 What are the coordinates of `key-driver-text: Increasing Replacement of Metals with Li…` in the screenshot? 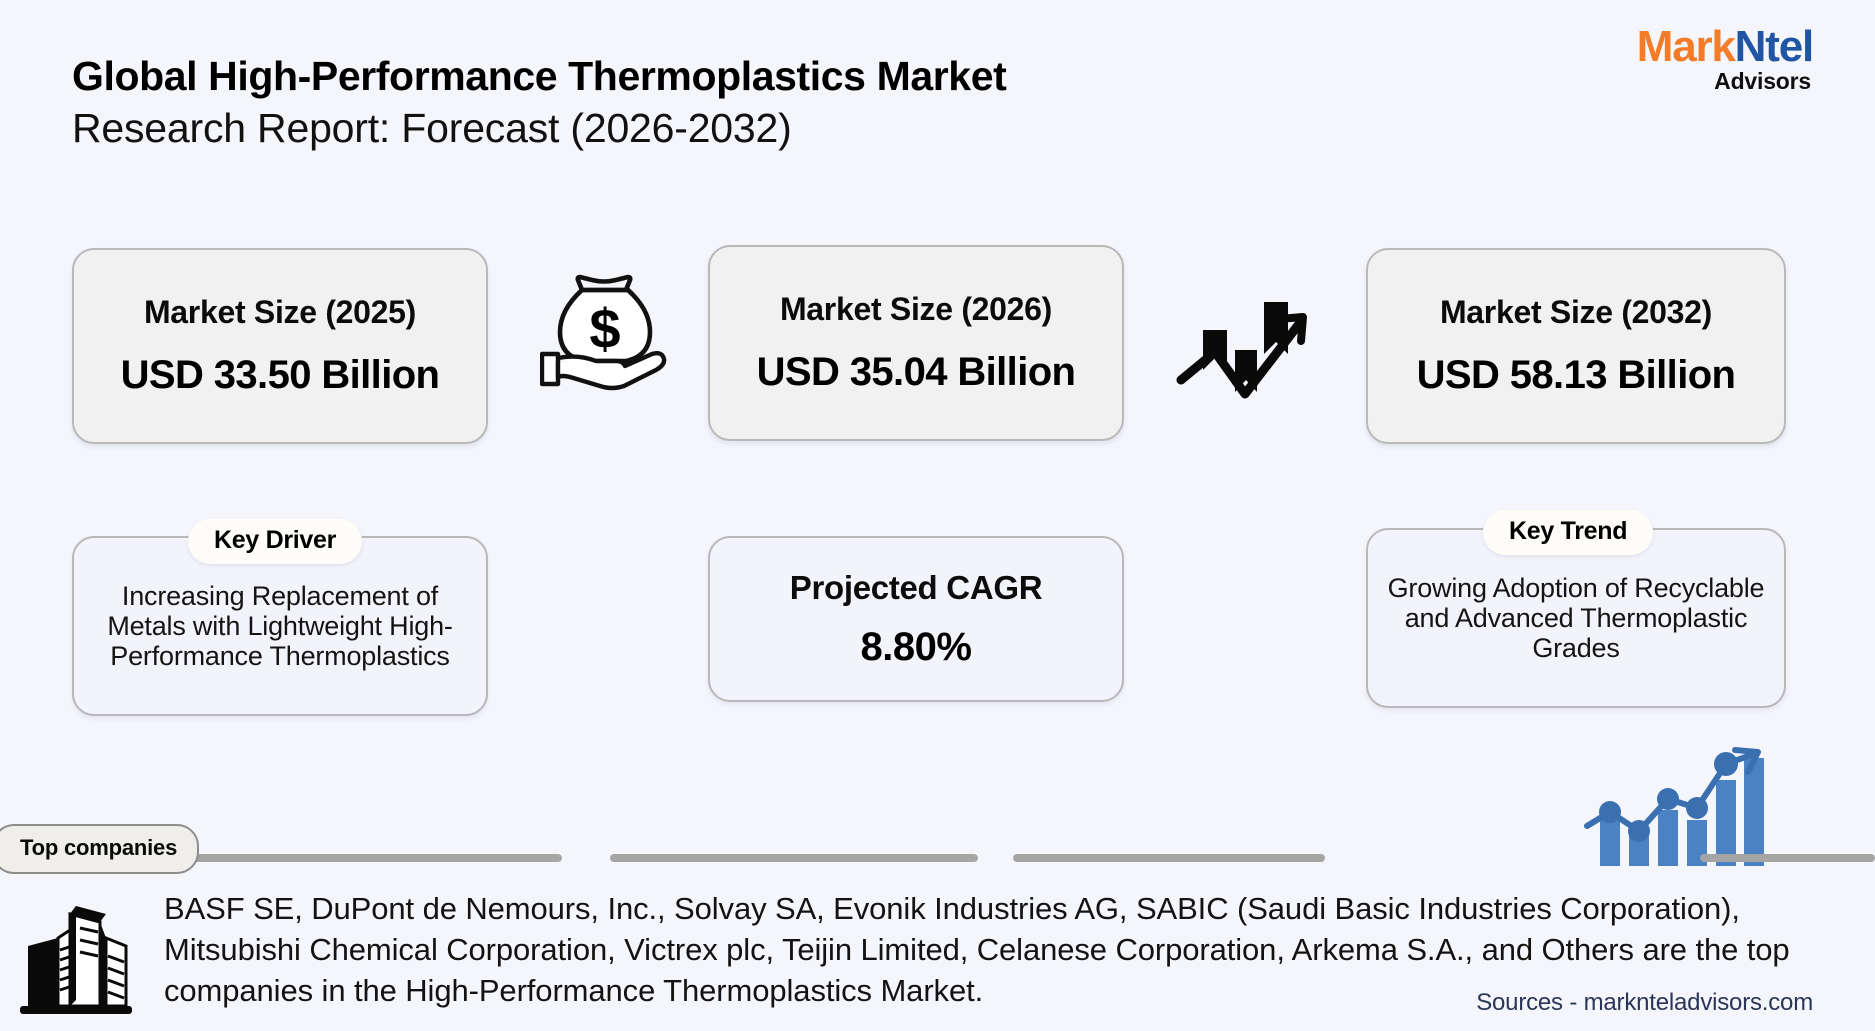 It's located at (280, 626).